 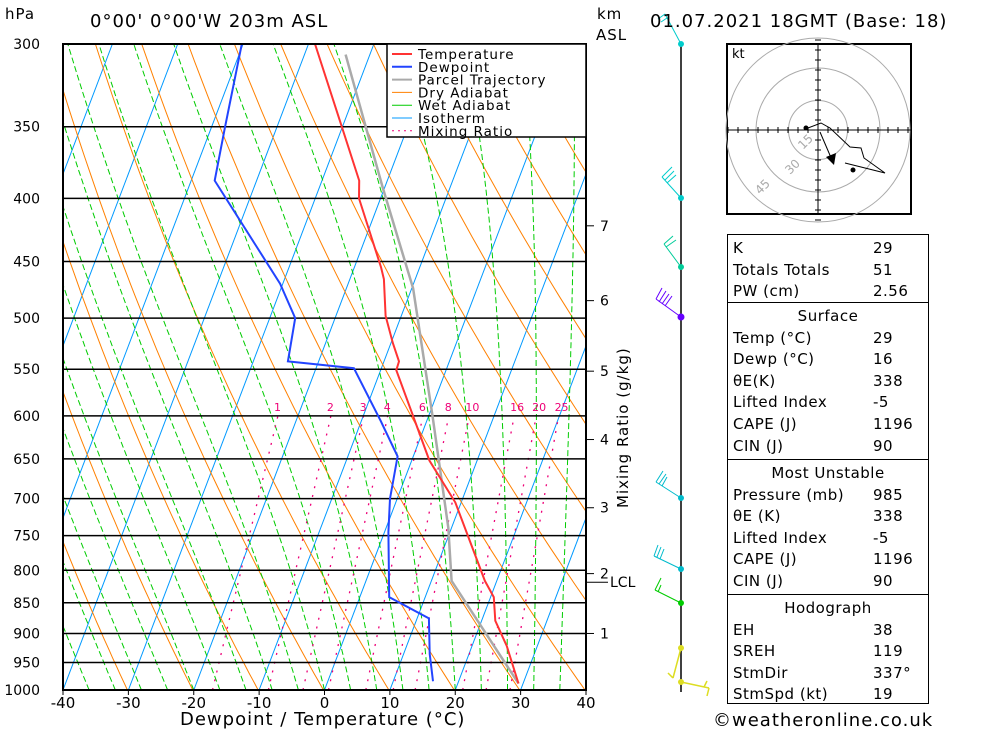 I want to click on pressure-tick-label: 550, so click(x=26, y=370).